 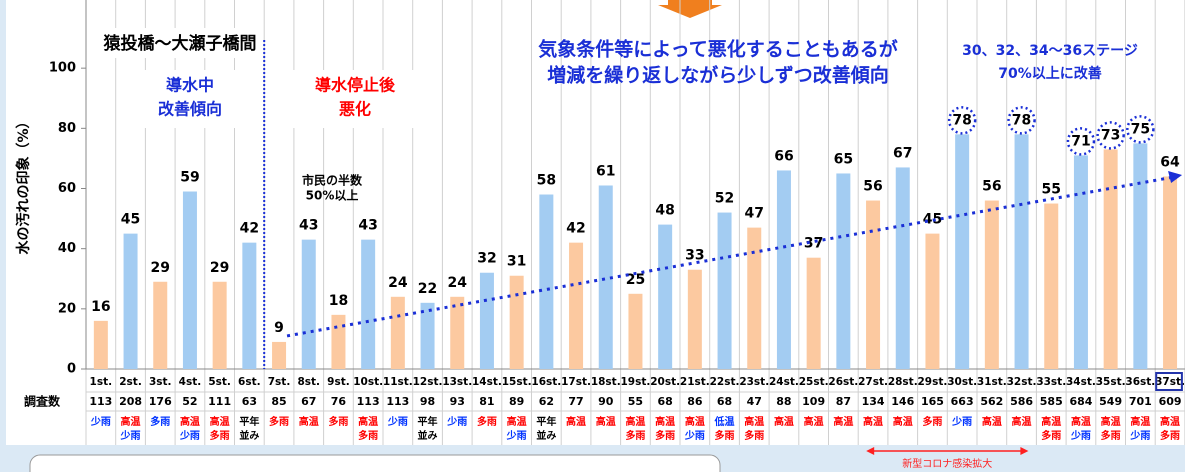 What do you see at coordinates (67, 128) in the screenshot?
I see `y-tick-label: 80` at bounding box center [67, 128].